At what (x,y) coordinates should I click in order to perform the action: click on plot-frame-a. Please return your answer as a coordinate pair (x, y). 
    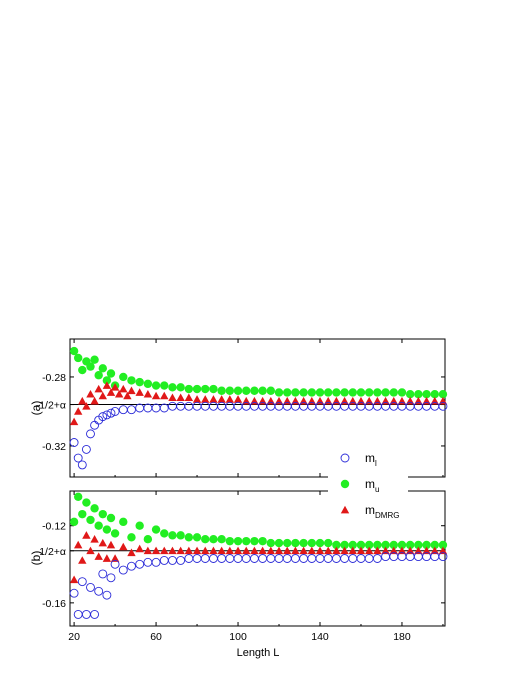
    Looking at the image, I should click on (257, 408).